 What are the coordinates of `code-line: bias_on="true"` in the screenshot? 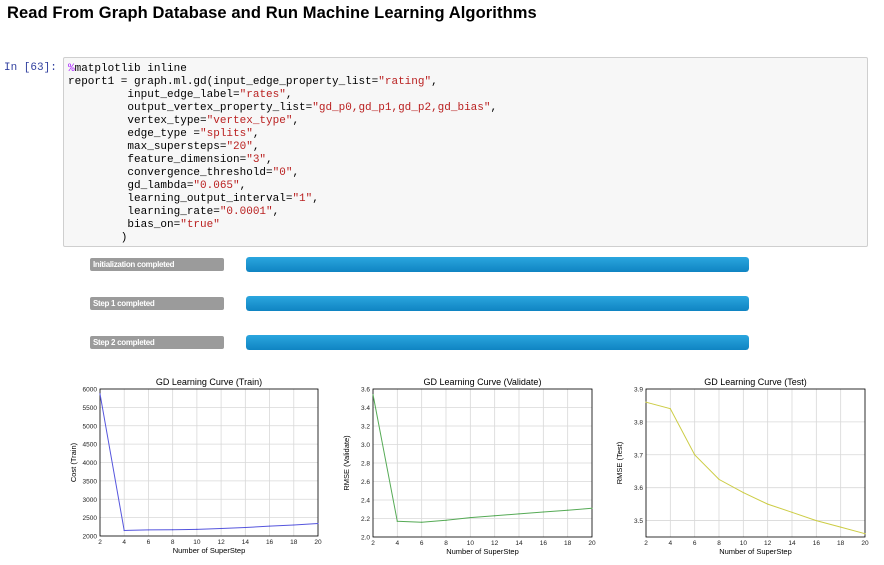 It's located at (143, 225).